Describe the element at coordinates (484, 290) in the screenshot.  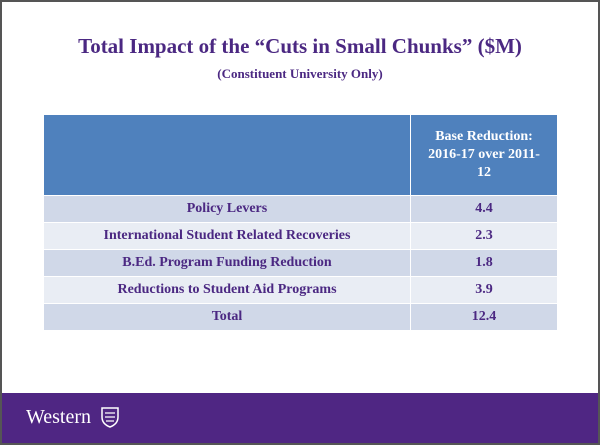
I see `value-cell: 3.9` at that location.